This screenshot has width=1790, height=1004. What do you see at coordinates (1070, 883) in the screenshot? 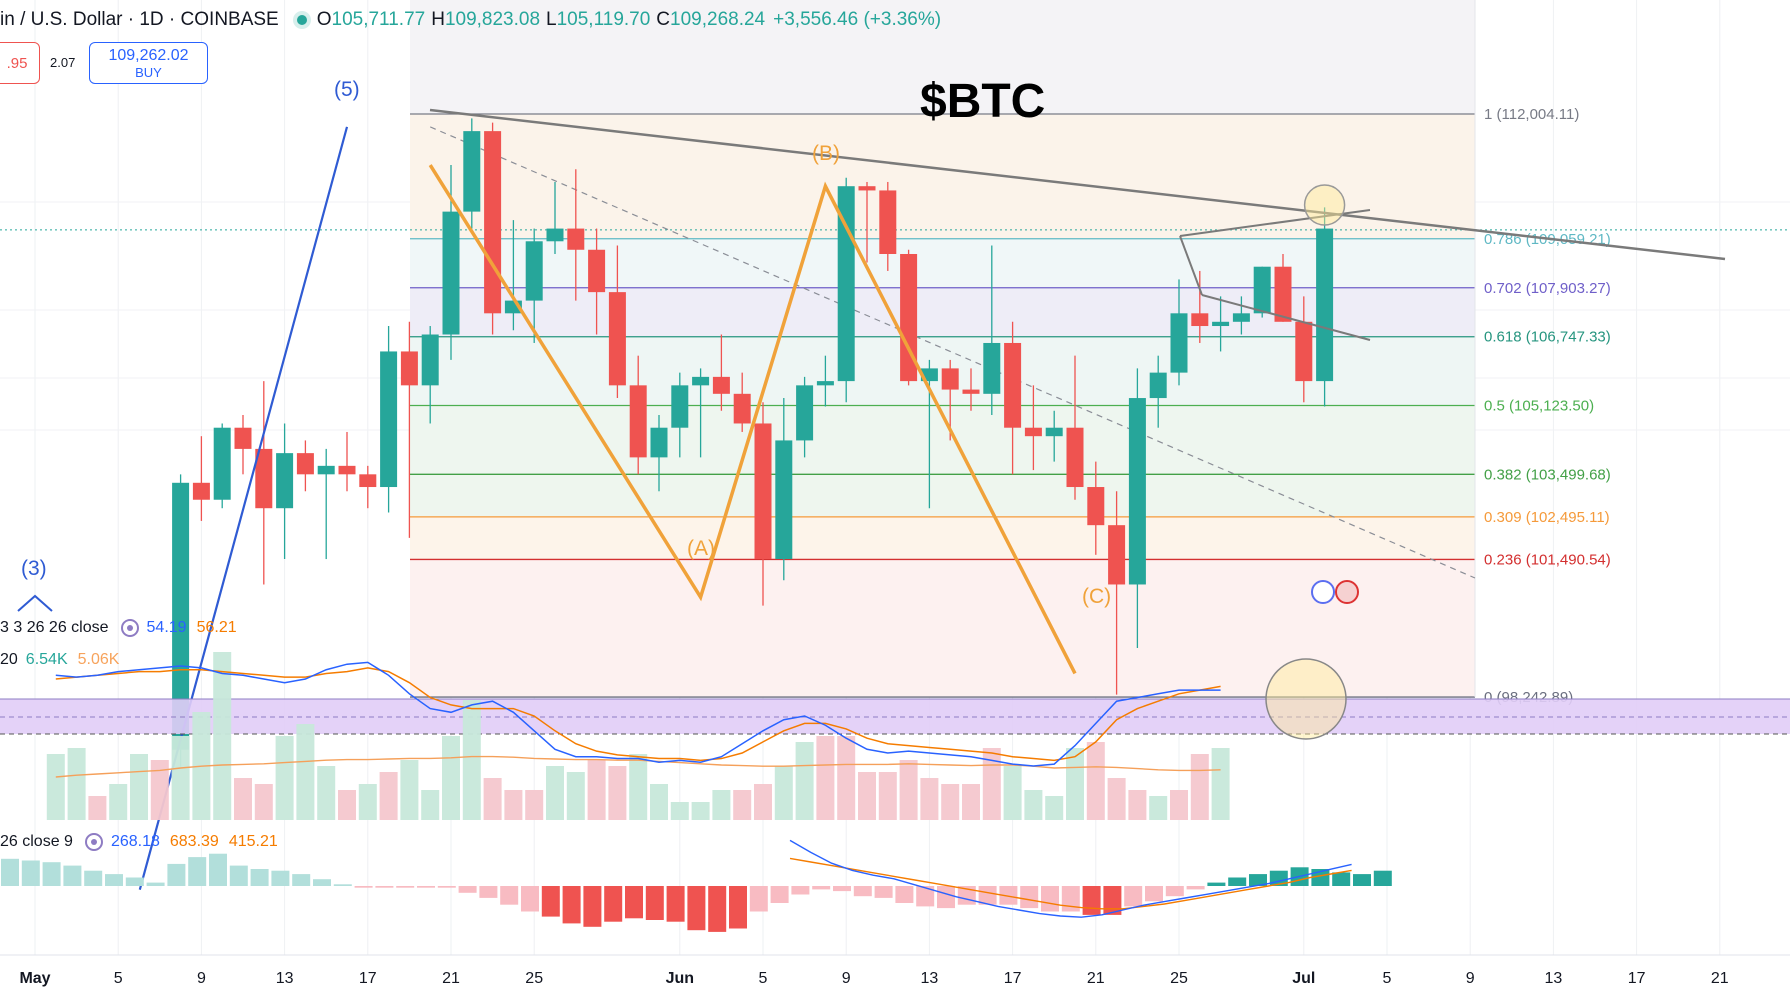
I see `macd-signal-line` at bounding box center [1070, 883].